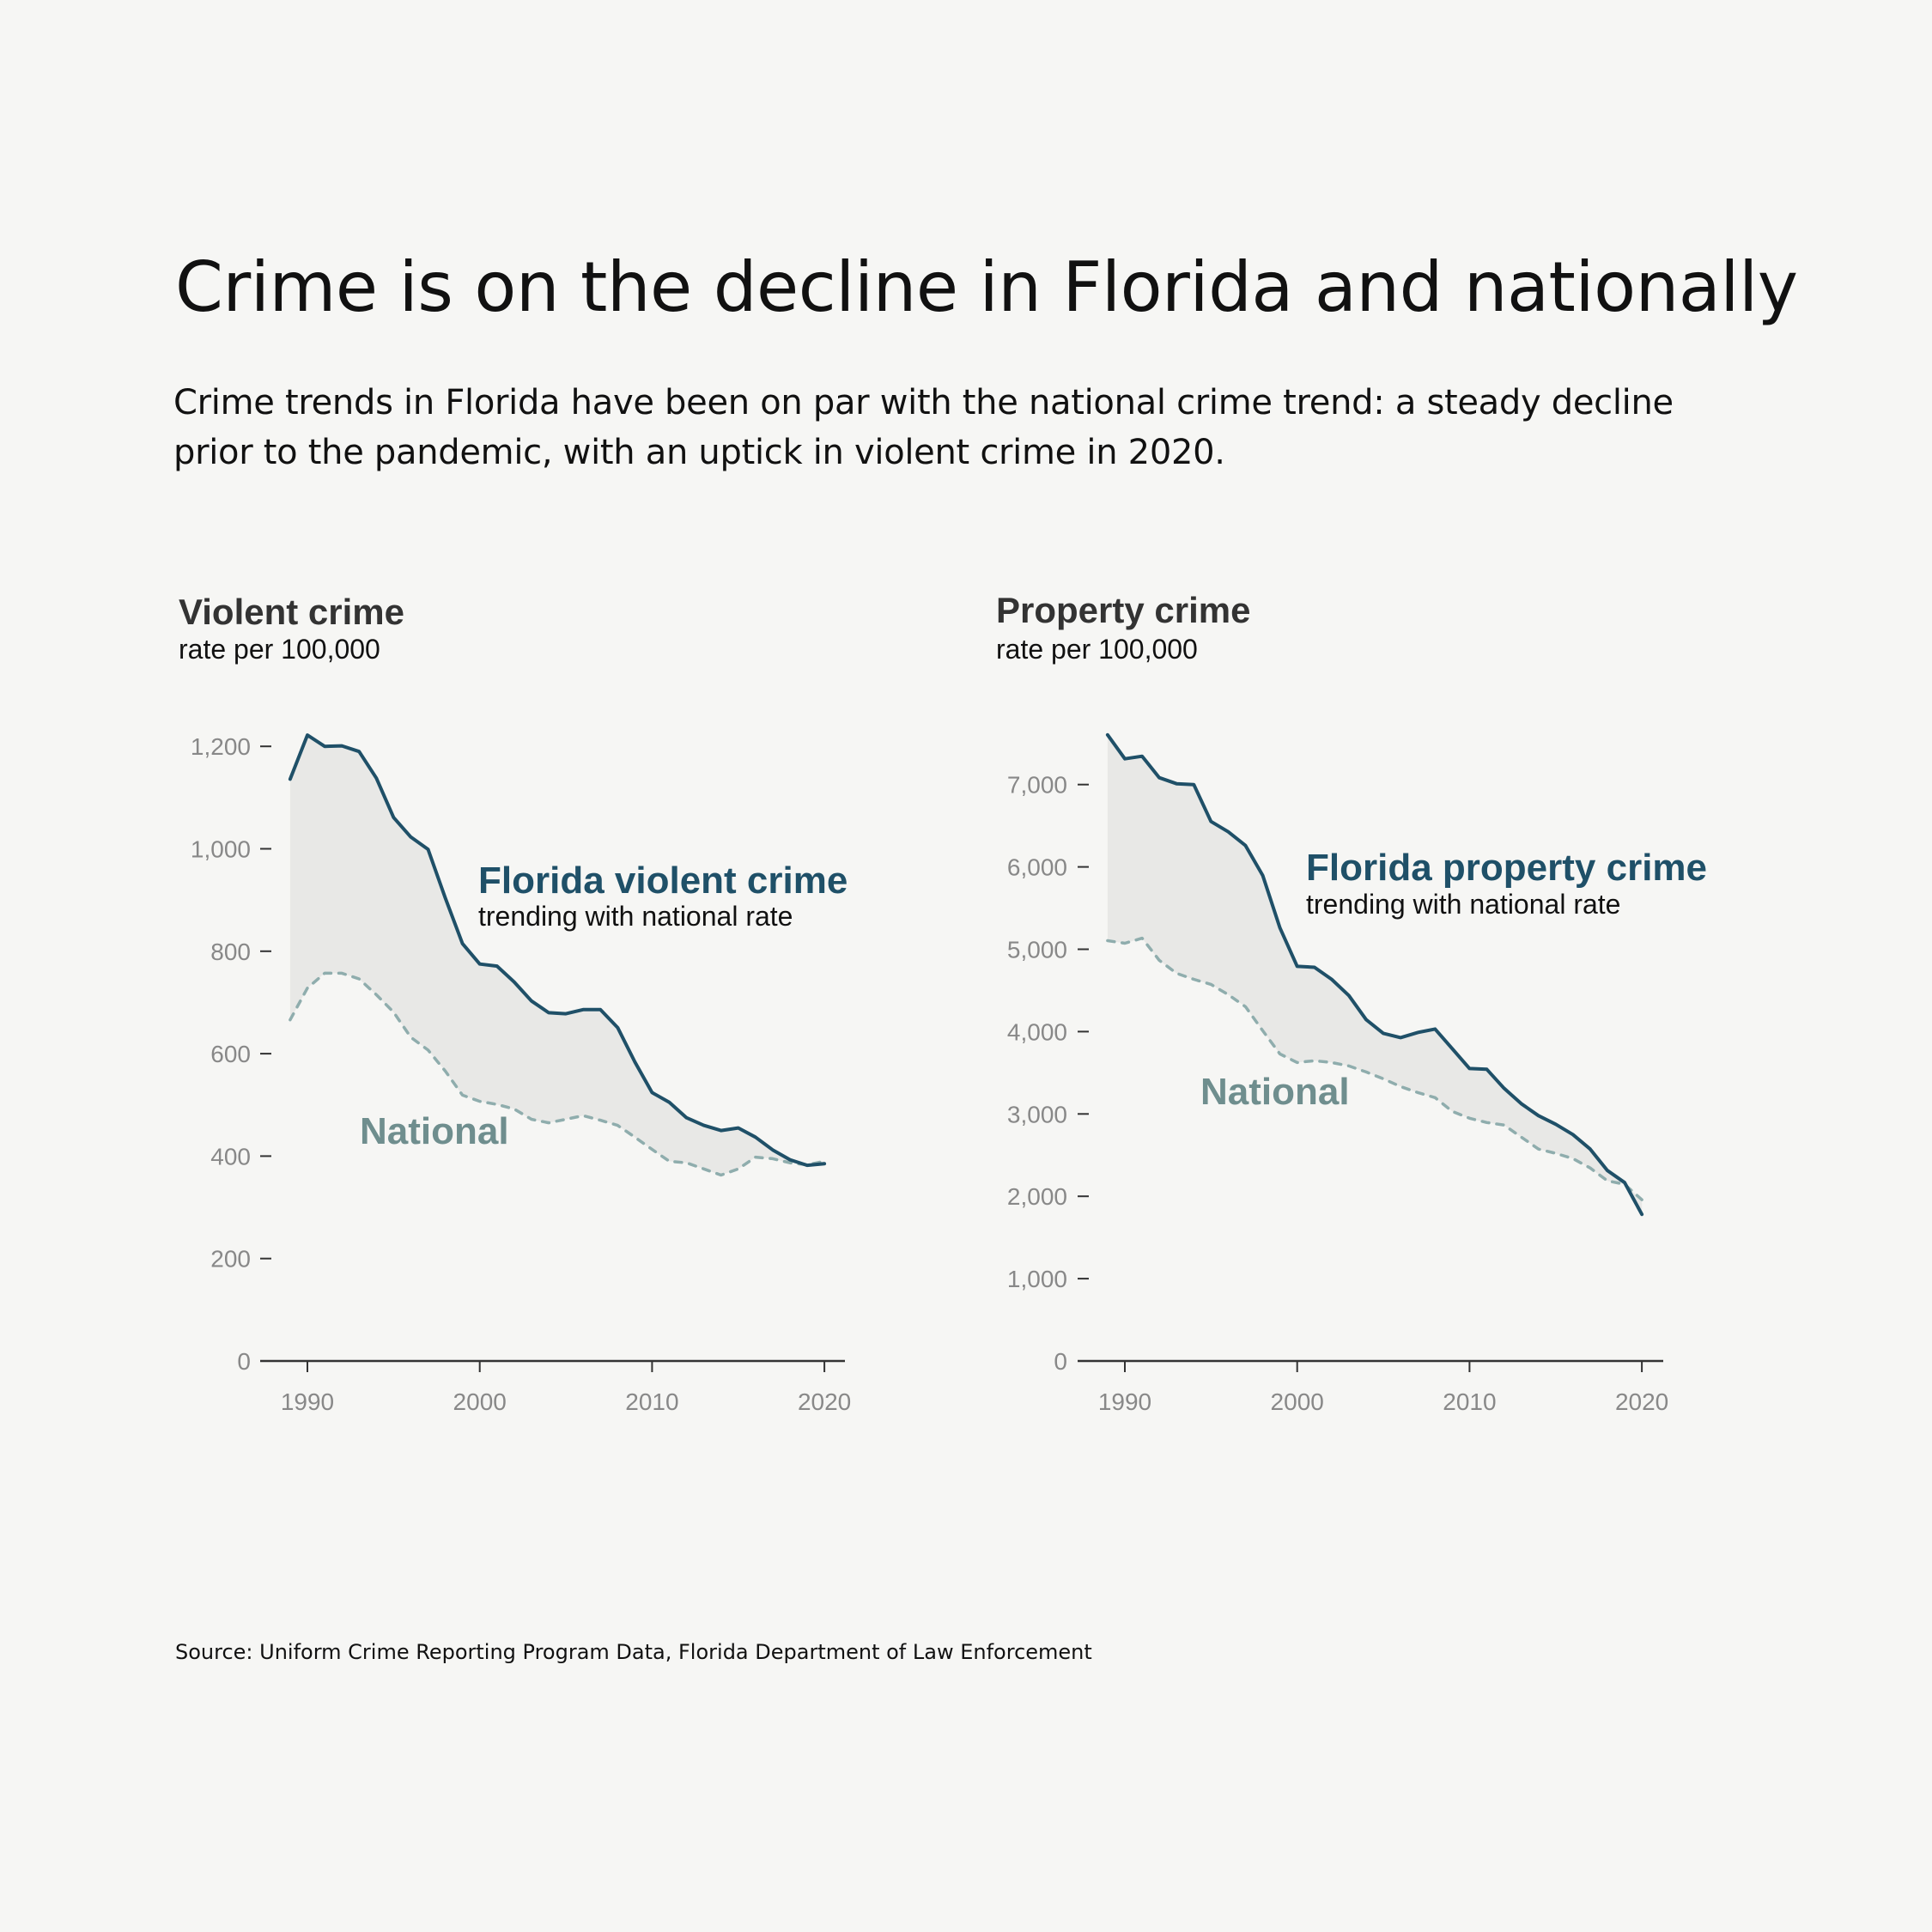 This screenshot has width=1932, height=1932. I want to click on violent-y-tick-label: 1,000, so click(221, 850).